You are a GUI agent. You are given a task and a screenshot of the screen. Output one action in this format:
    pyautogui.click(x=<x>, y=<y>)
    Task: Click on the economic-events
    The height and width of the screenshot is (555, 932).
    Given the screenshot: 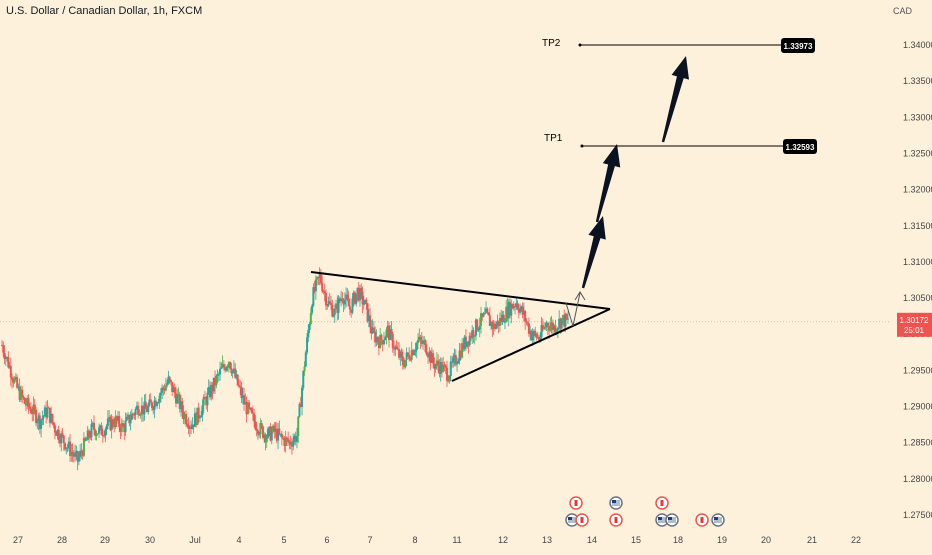 What is the action you would take?
    pyautogui.click(x=645, y=511)
    